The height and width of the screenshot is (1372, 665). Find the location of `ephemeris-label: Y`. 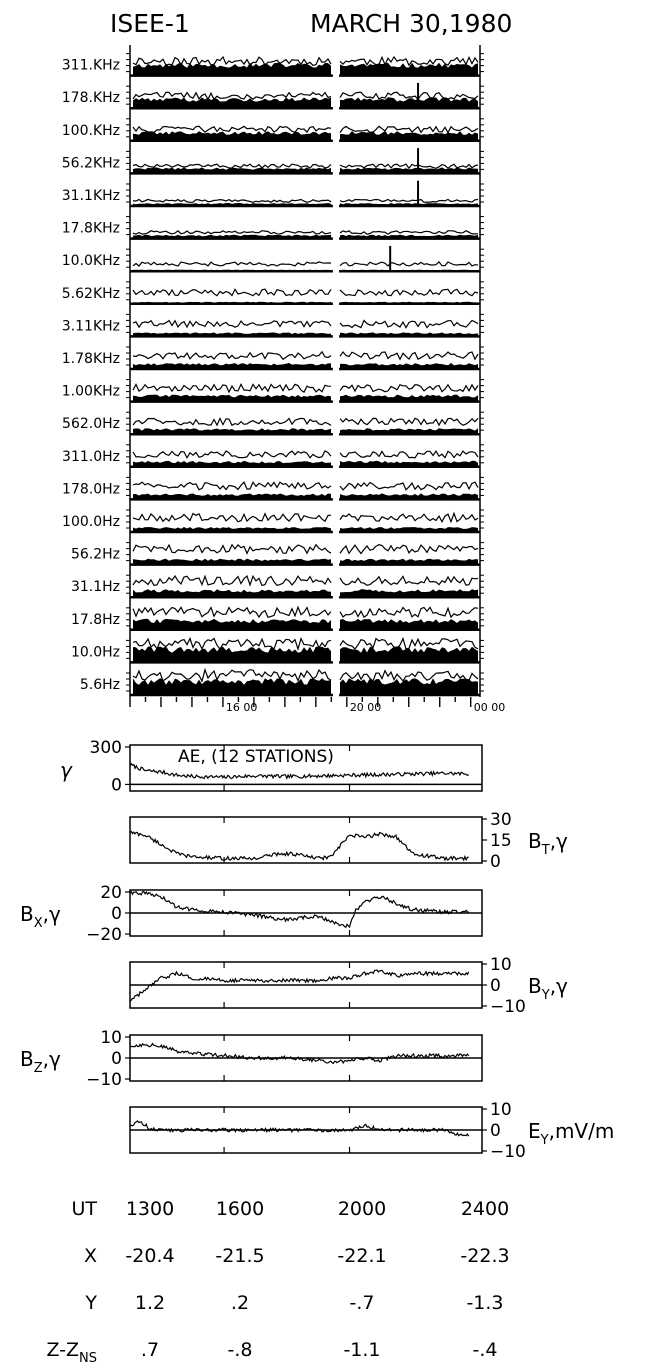

ephemeris-label: Y is located at coordinates (90, 1303).